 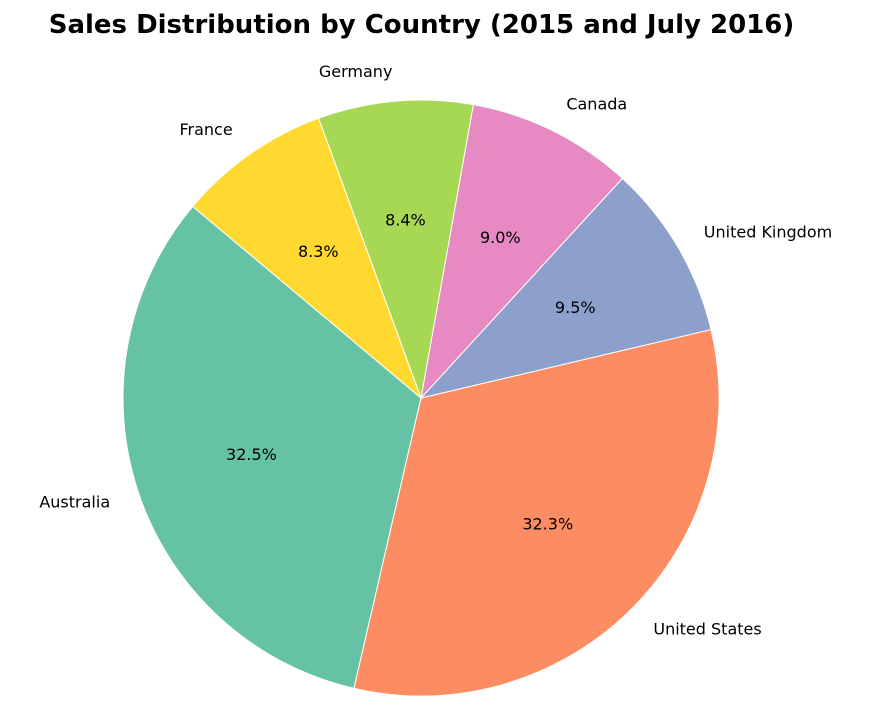 I want to click on pie-slice-canada, so click(x=522, y=252).